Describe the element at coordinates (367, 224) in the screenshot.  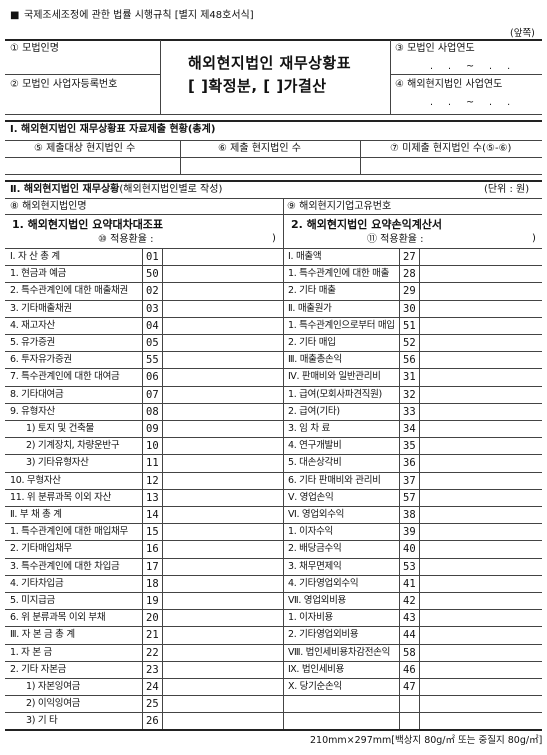
I see `is-title: 2. 해외현지법인 요약손익계산서` at that location.